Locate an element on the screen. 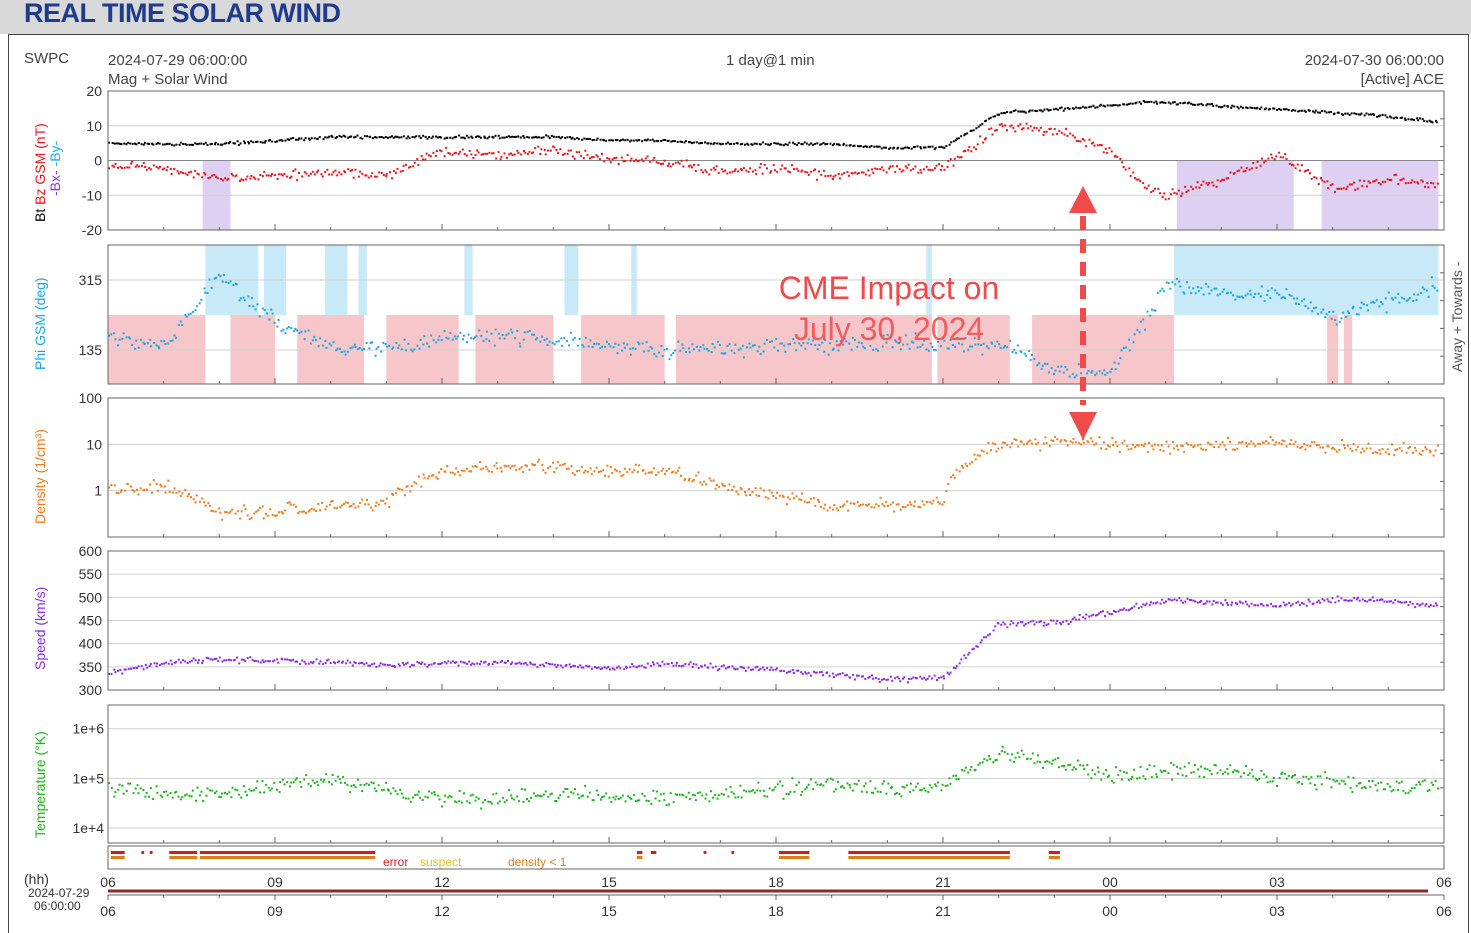 Image resolution: width=1471 pixels, height=933 pixels. error-flag-mark is located at coordinates (653, 852).